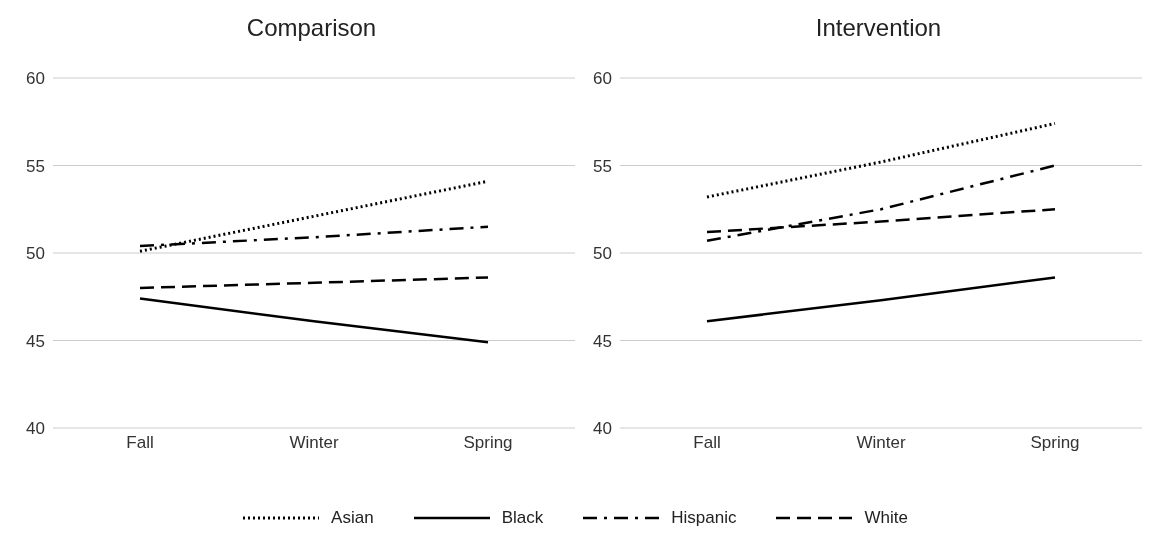 The width and height of the screenshot is (1151, 557). Describe the element at coordinates (704, 518) in the screenshot. I see `legend-label: Hispanic` at that location.